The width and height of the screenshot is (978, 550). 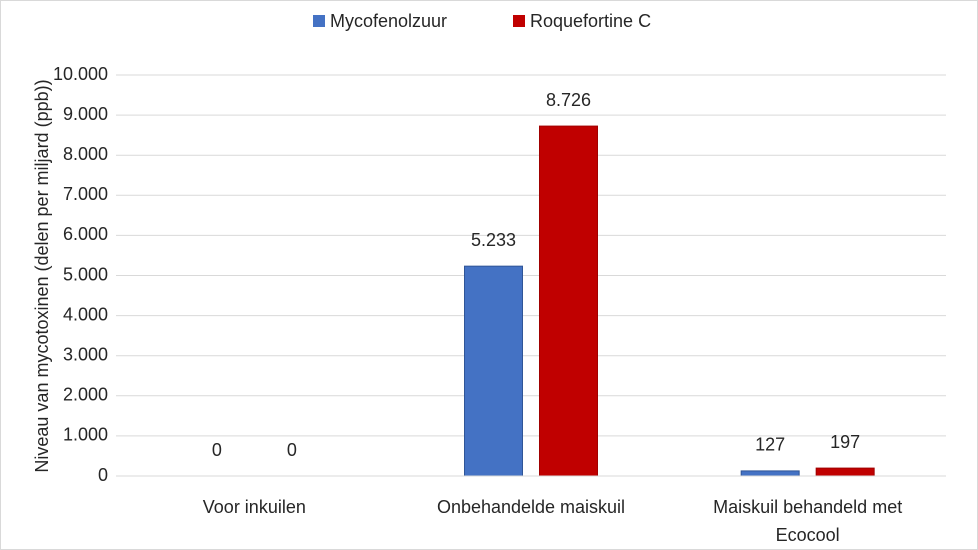 I want to click on y-tick-label: 1.000, so click(x=85, y=435).